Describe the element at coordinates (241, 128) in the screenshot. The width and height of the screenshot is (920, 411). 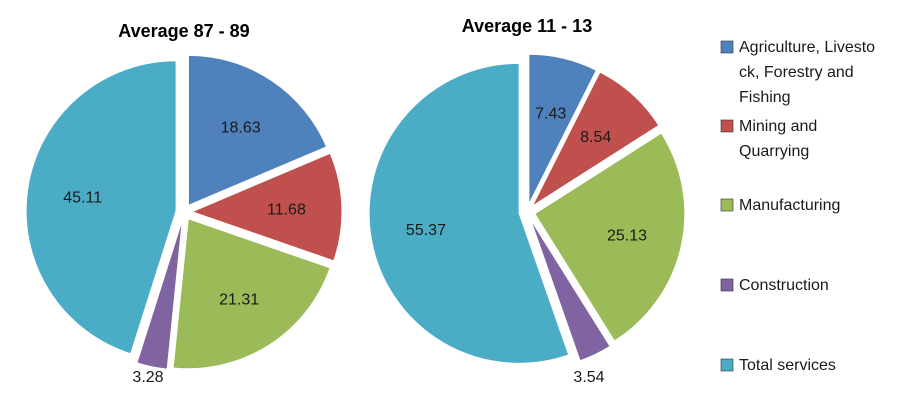
I see `data-label-agriculture: 18.63` at that location.